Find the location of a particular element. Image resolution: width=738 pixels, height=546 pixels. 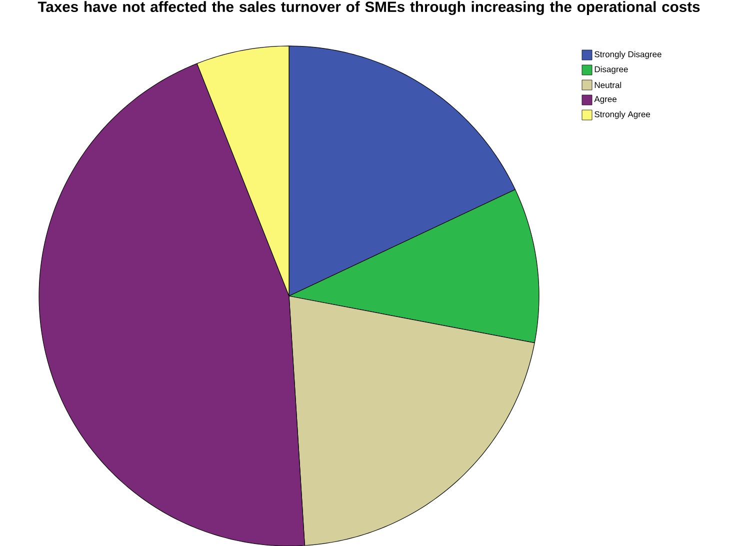

legend-label: Agree is located at coordinates (605, 100).